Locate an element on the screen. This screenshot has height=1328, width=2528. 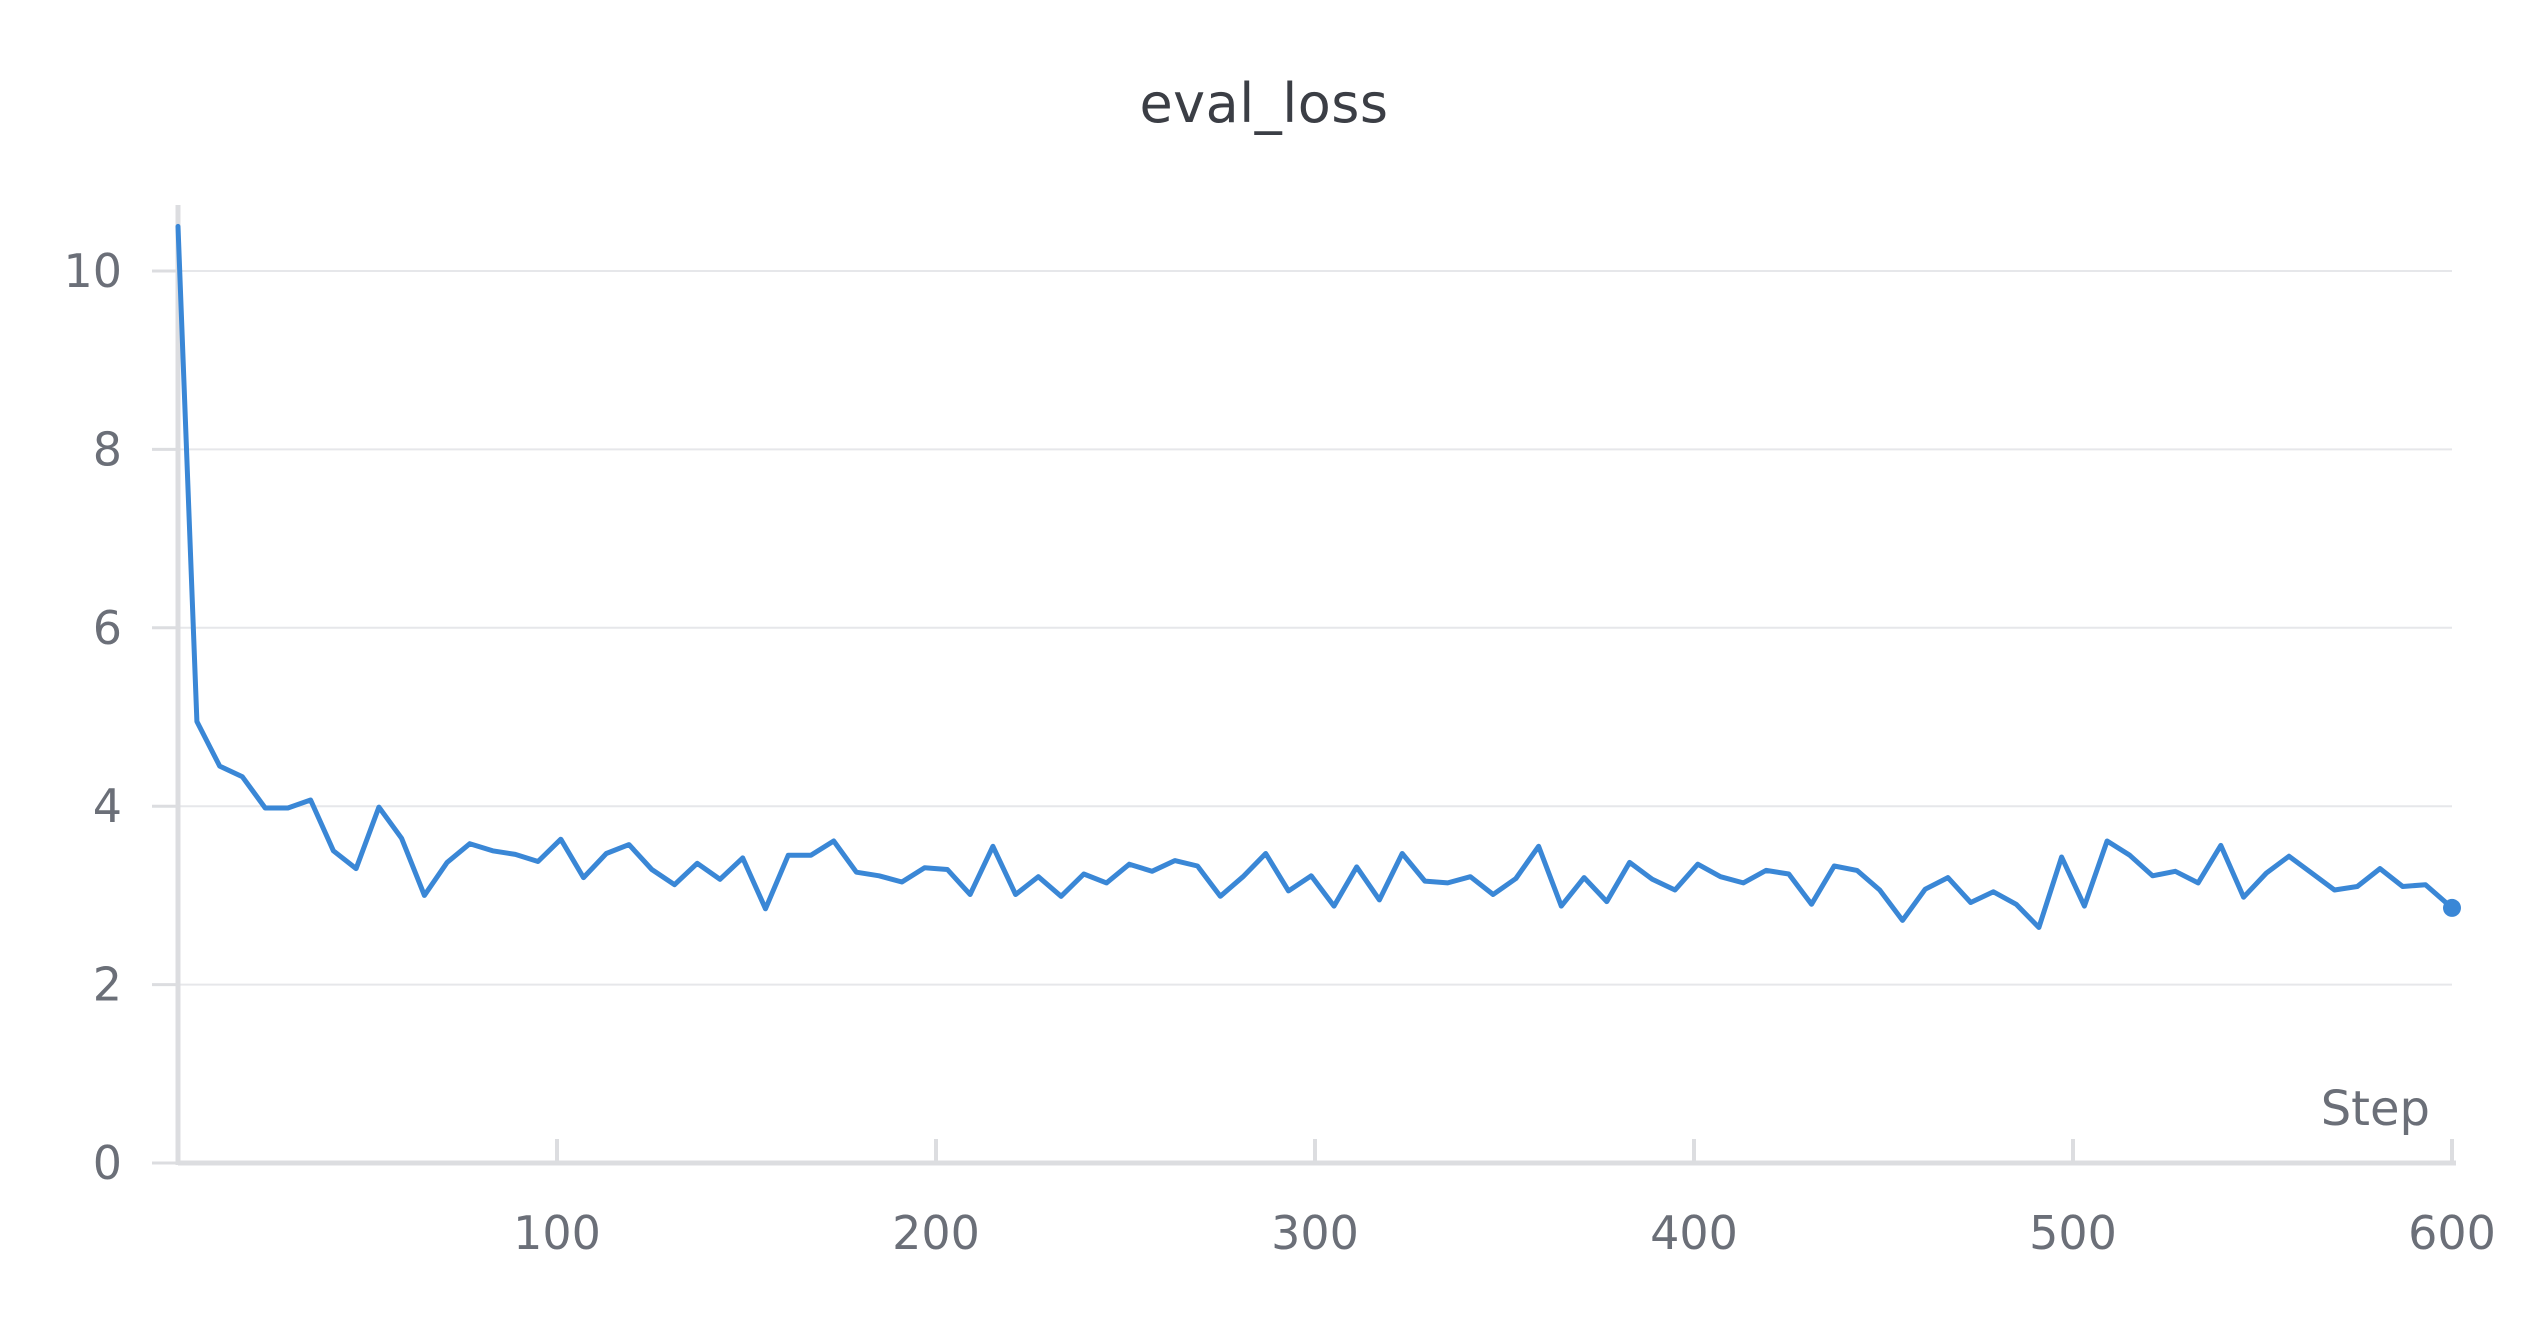
y-tick-label: 4 is located at coordinates (107, 806).